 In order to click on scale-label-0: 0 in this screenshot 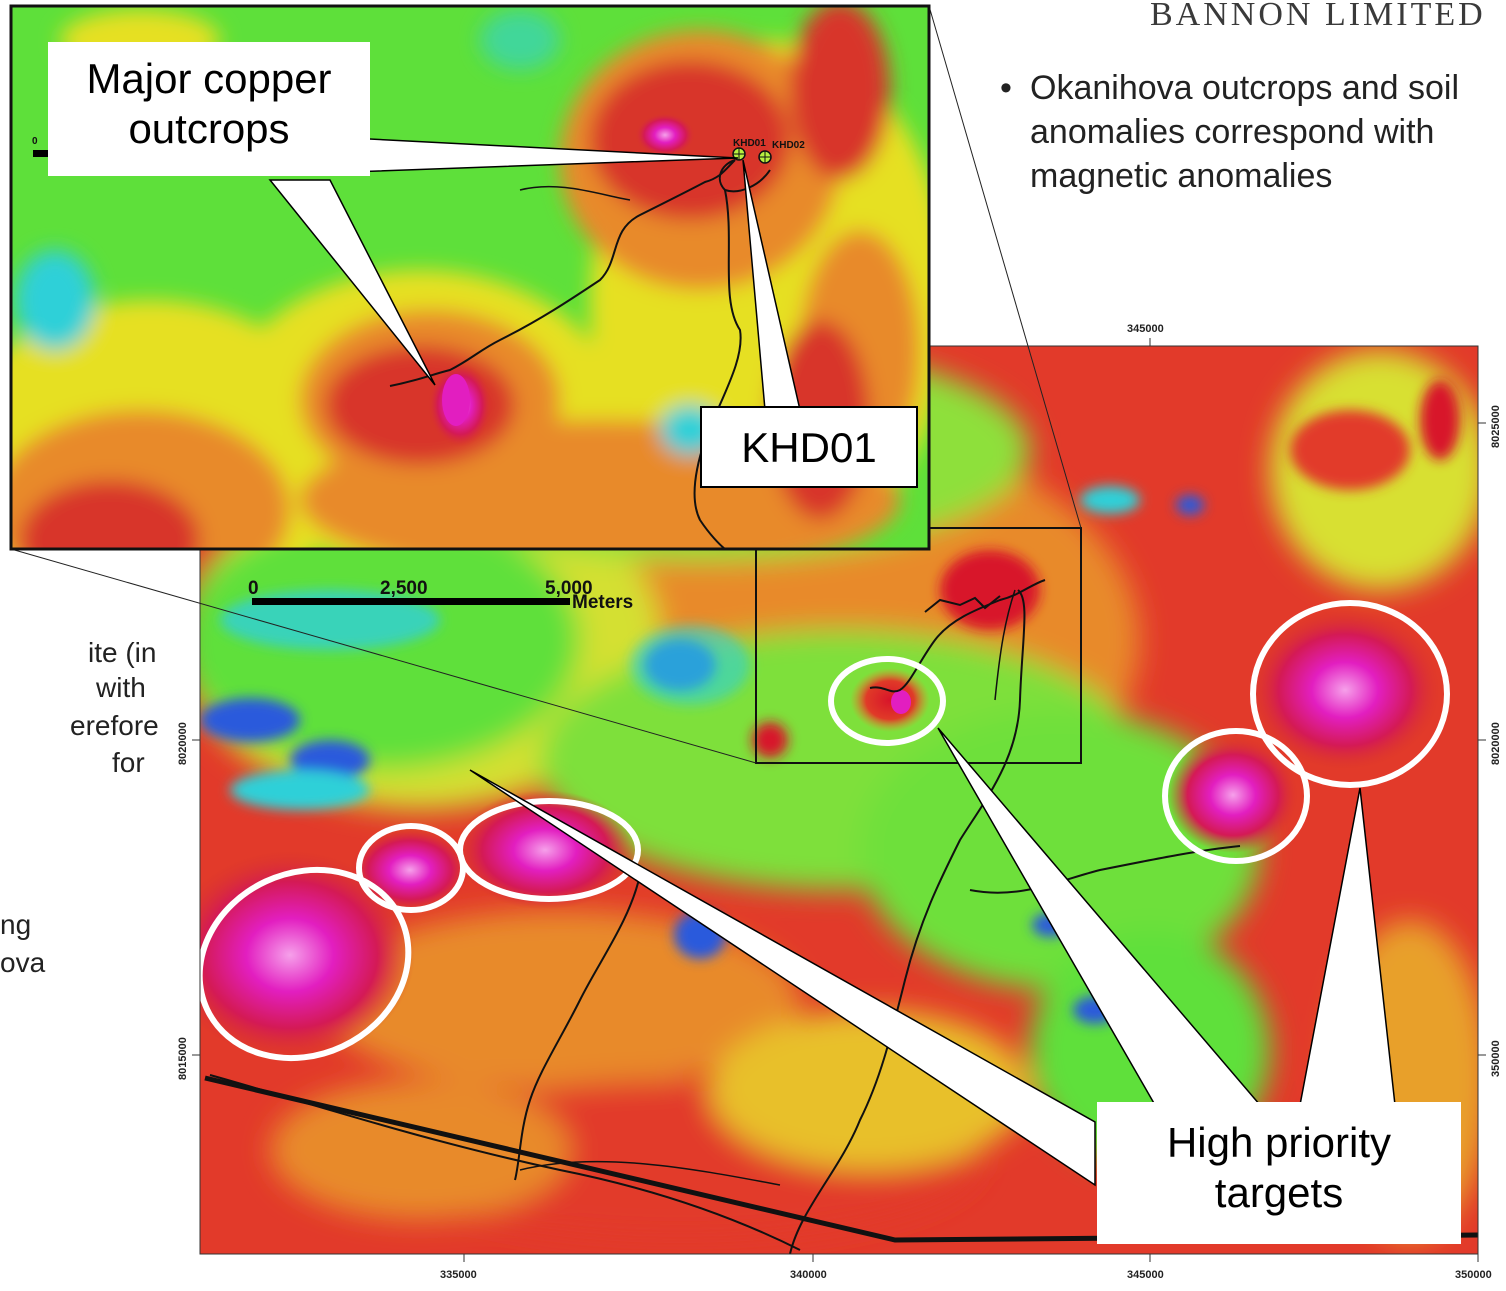, I will do `click(253, 588)`.